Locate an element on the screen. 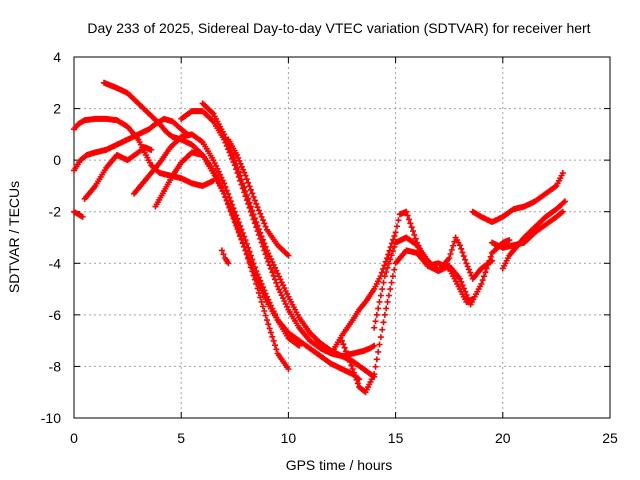 The height and width of the screenshot is (480, 640). y-tick-label: -6 is located at coordinates (55, 315).